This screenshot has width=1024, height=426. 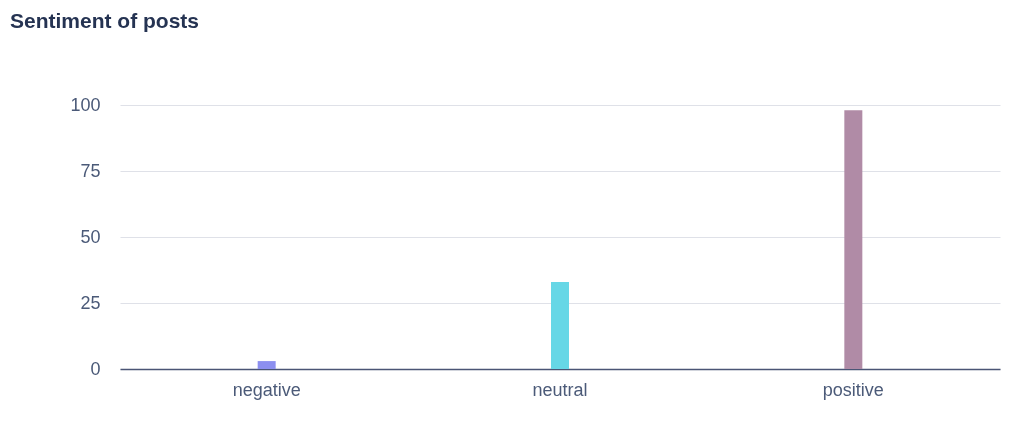 I want to click on x-tick-label: neutral, so click(x=560, y=389).